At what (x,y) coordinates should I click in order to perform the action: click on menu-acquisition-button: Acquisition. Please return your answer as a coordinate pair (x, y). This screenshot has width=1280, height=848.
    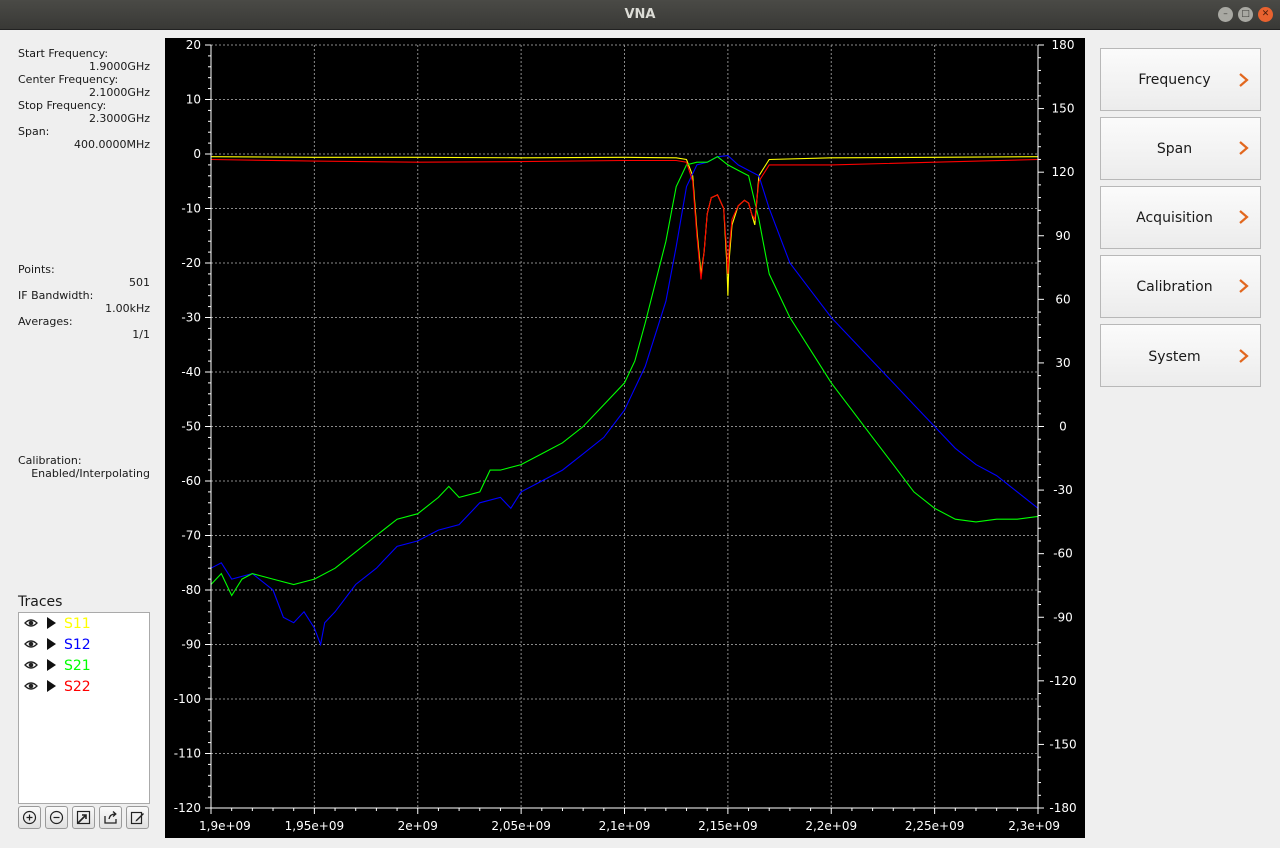
    Looking at the image, I should click on (1180, 217).